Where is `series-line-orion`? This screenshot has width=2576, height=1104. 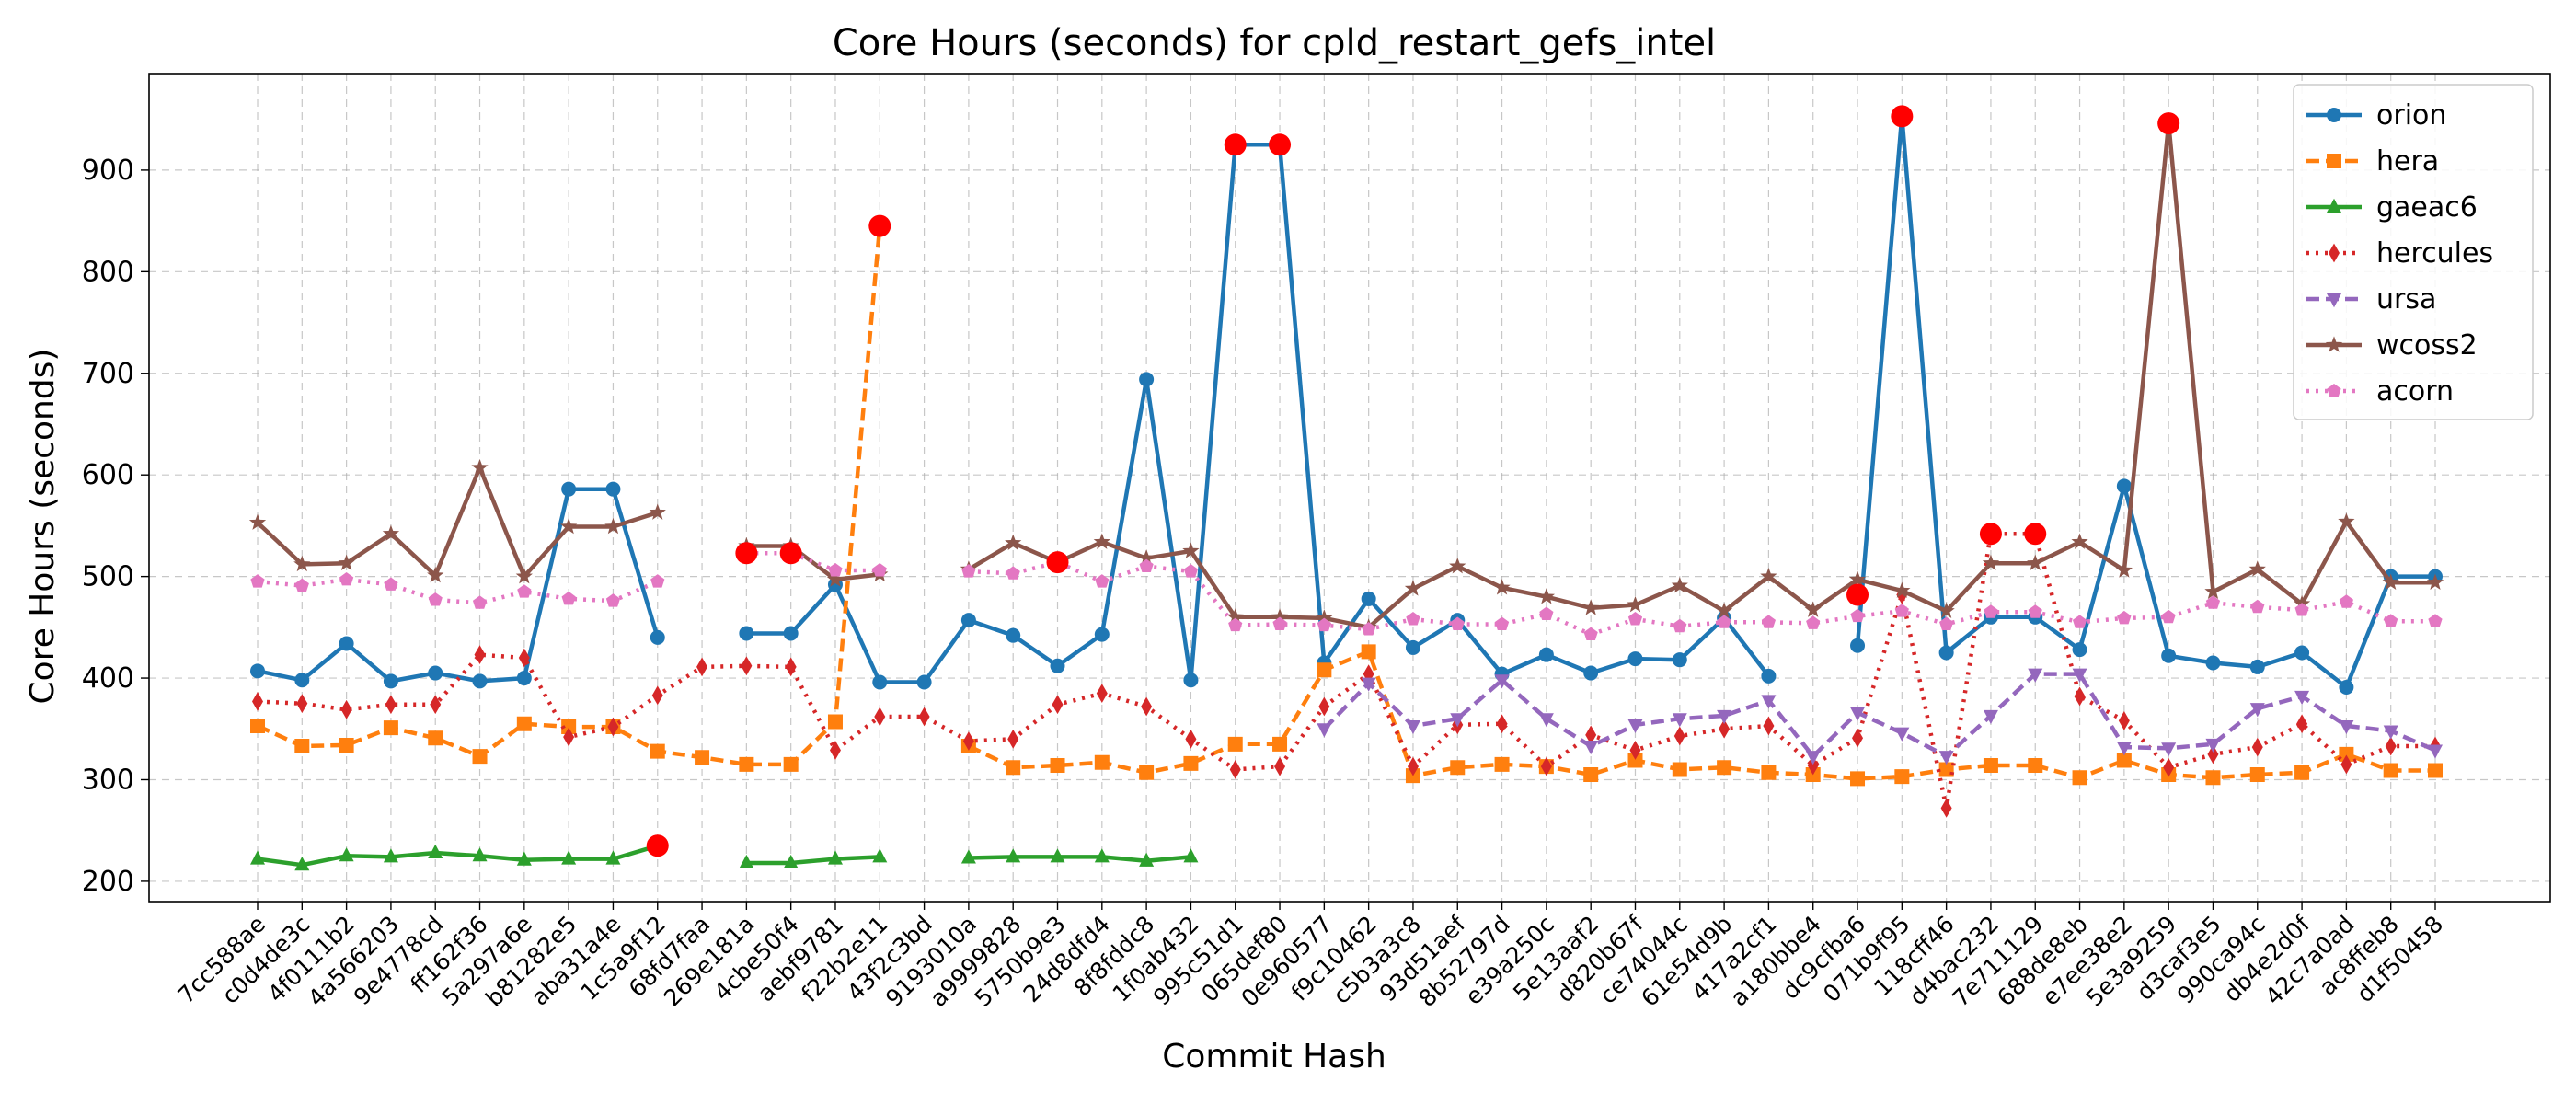
series-line-orion is located at coordinates (2145, 402).